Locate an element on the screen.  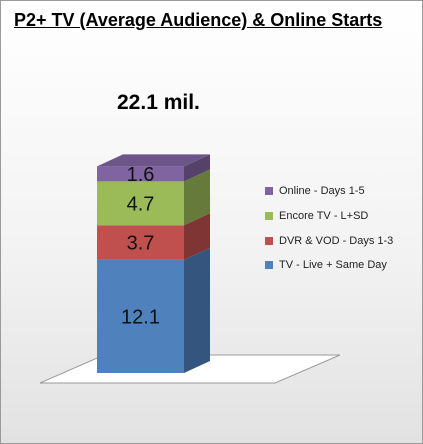
data-label-tv-live-same-day: 12.1 is located at coordinates (140, 317).